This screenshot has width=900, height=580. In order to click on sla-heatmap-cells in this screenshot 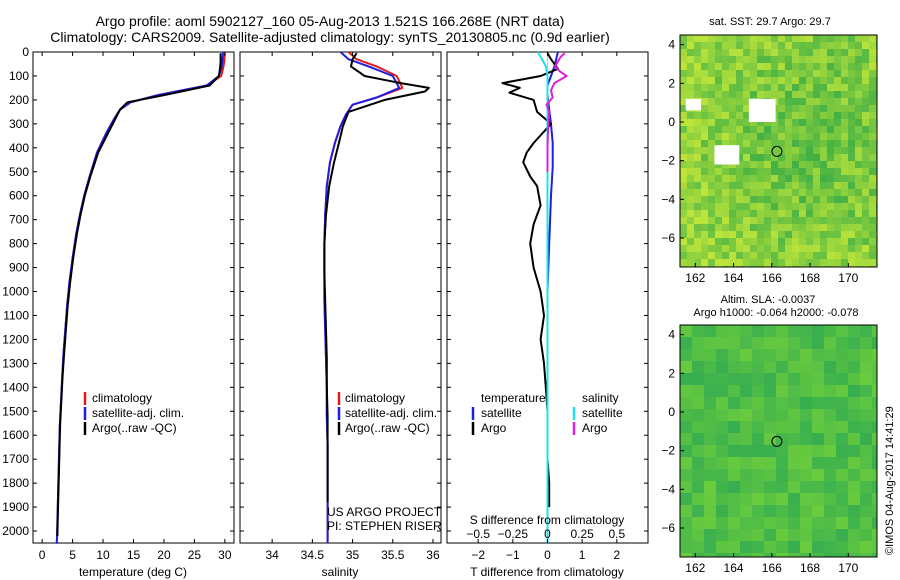, I will do `click(778, 441)`.